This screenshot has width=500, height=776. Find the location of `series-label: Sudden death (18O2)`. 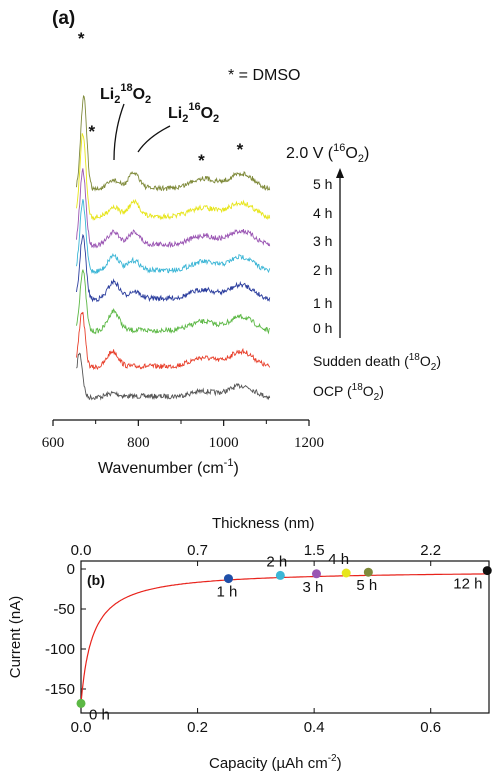

series-label: Sudden death (18O2) is located at coordinates (377, 362).